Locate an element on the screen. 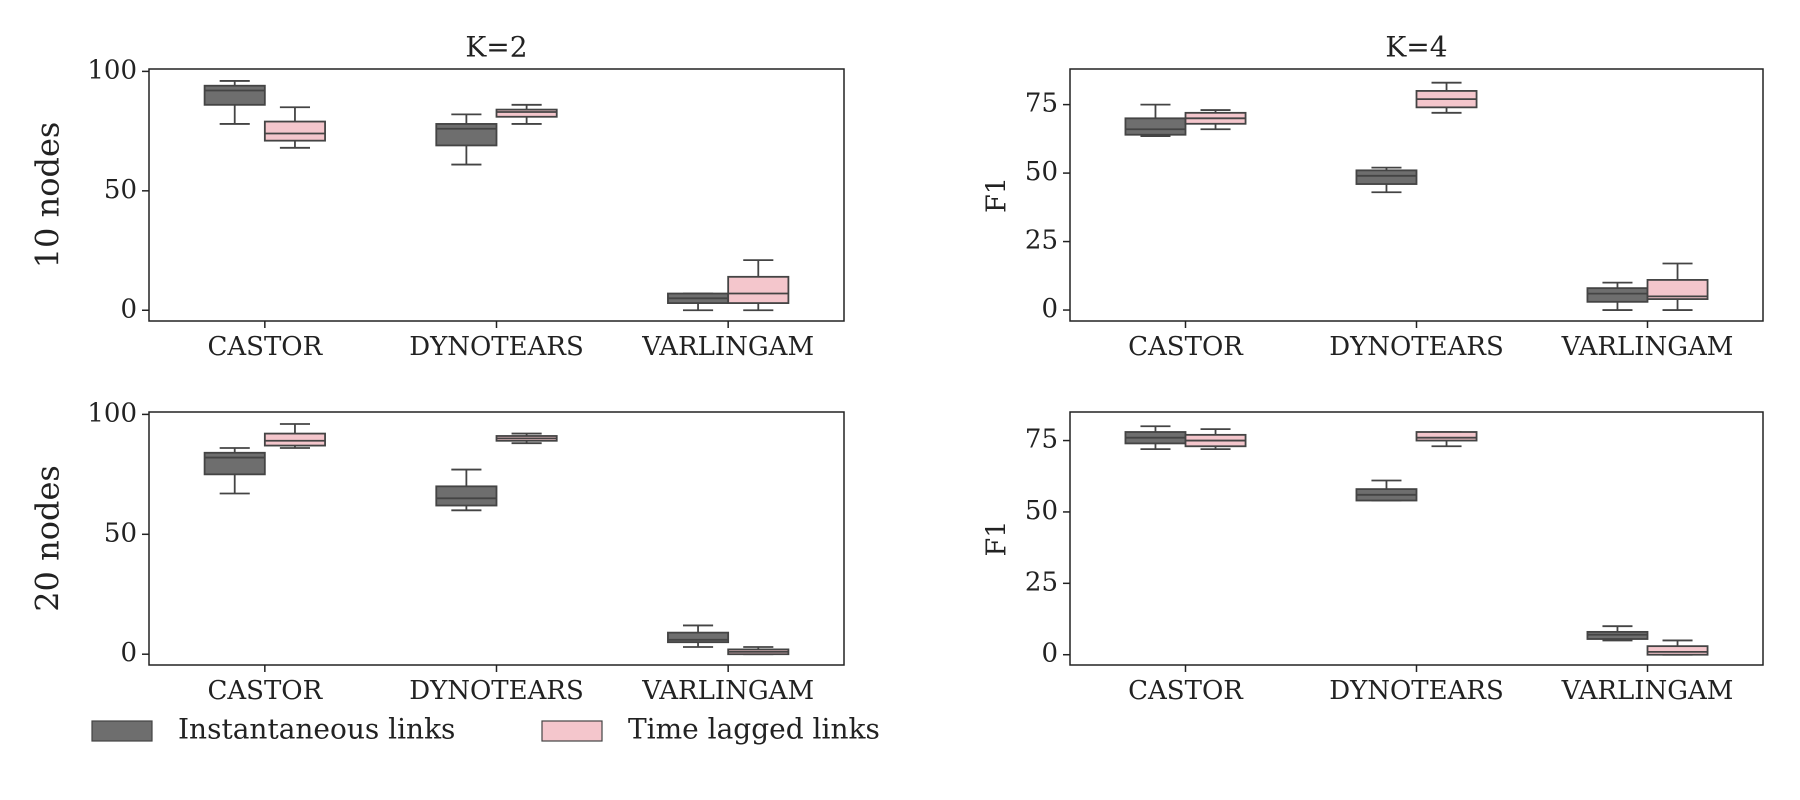 This screenshot has width=1800, height=800. chart-title: K=4 is located at coordinates (1416, 47).